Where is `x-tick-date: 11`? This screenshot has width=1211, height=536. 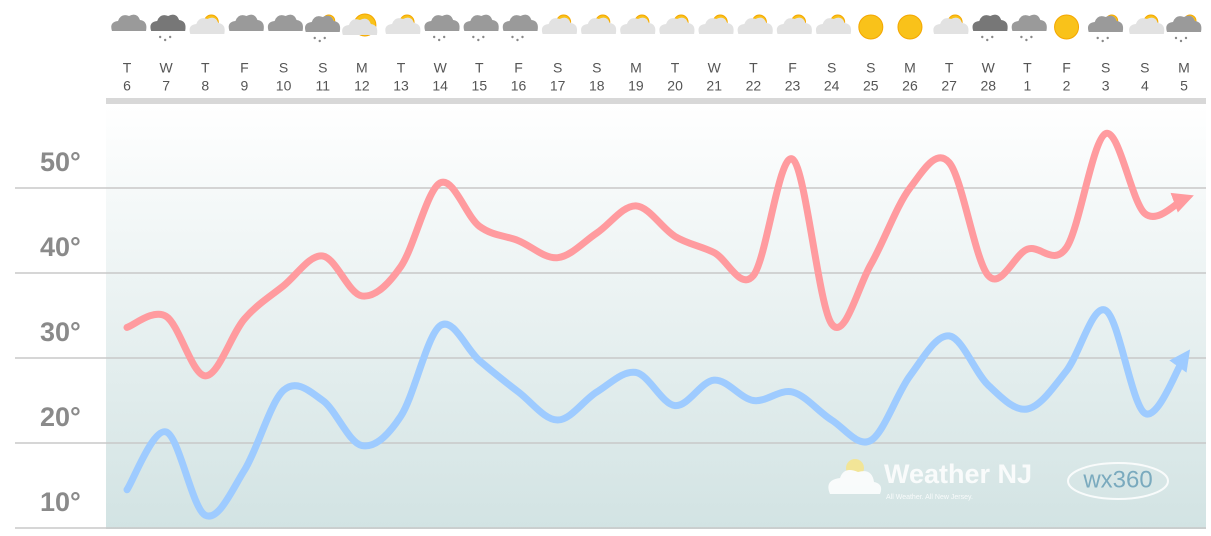
x-tick-date: 11 is located at coordinates (322, 86).